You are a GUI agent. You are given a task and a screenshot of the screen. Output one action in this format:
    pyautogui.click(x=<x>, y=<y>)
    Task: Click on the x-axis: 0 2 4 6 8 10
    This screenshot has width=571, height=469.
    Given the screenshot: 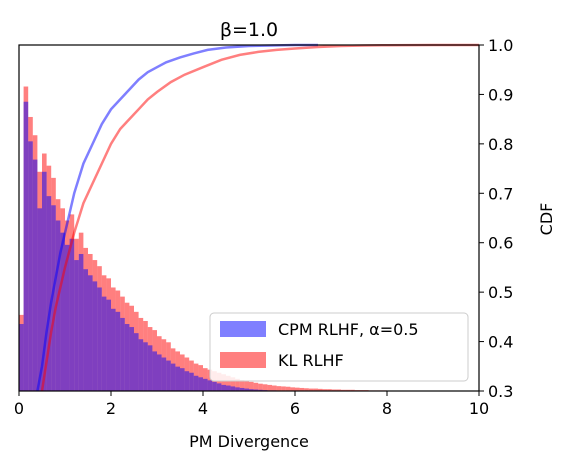 What is the action you would take?
    pyautogui.click(x=251, y=404)
    